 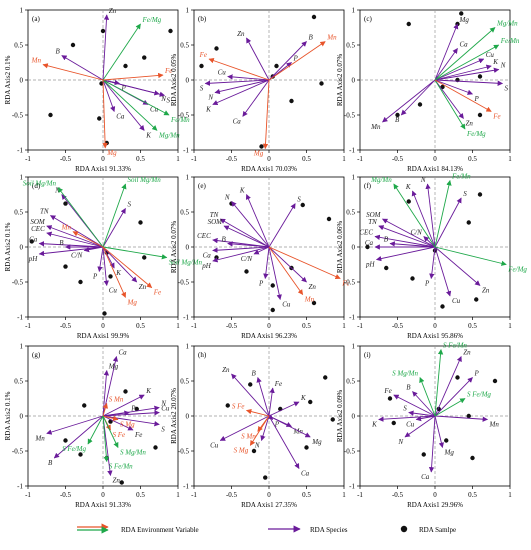 What do you see at coordinates (345, 284) in the screenshot?
I see `env-label: Fc` at bounding box center [345, 284].